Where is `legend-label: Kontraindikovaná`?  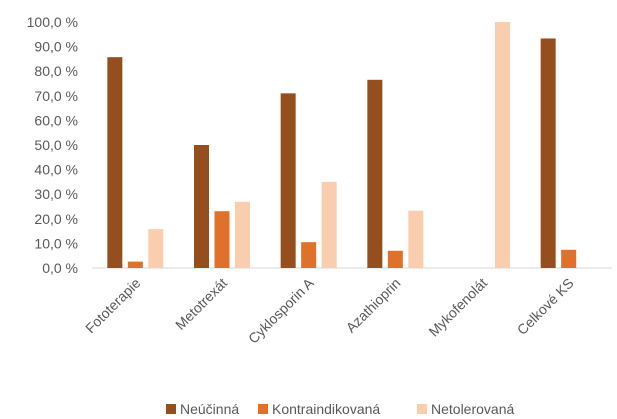 legend-label: Kontraindikovaná is located at coordinates (326, 409).